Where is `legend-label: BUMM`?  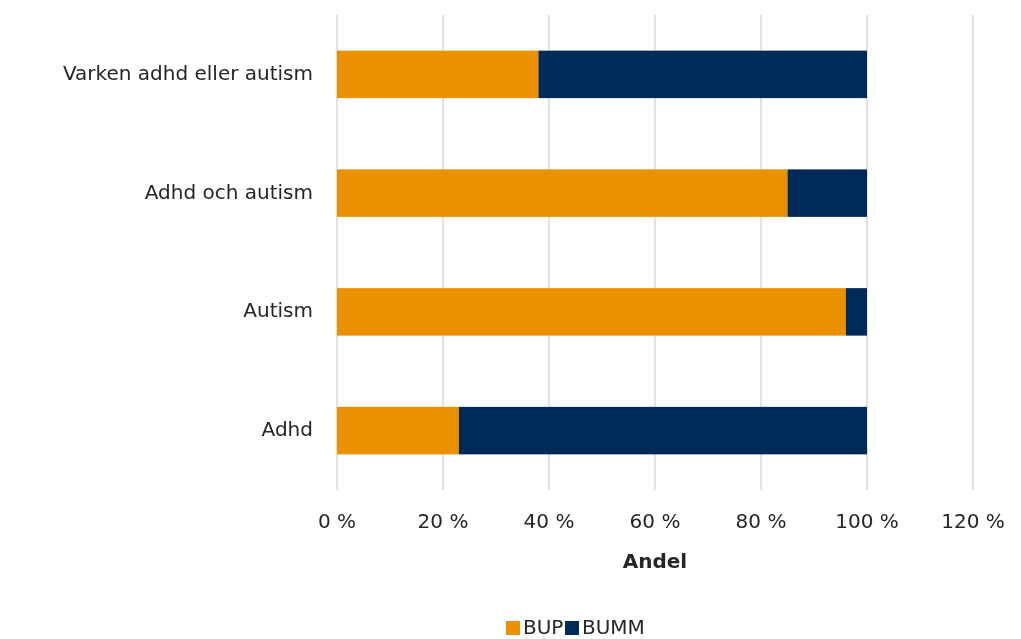 legend-label: BUMM is located at coordinates (613, 627).